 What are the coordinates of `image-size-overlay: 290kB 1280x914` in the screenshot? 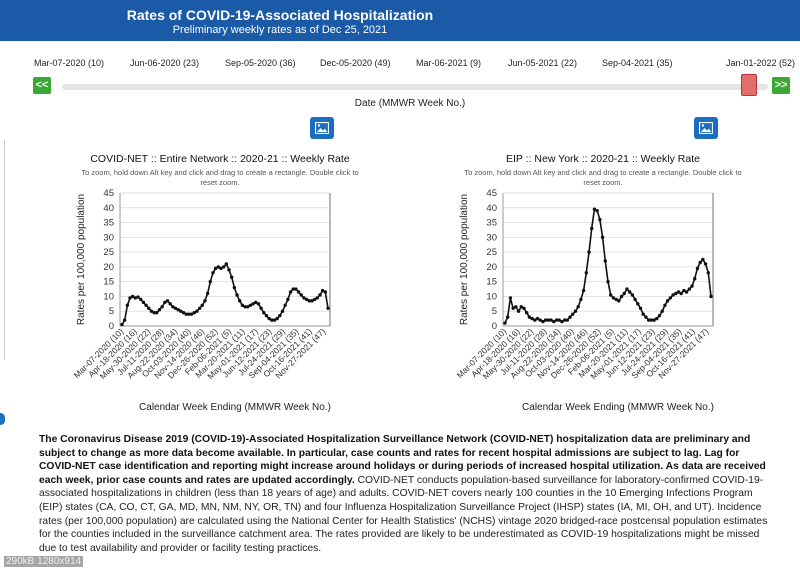 It's located at (44, 561).